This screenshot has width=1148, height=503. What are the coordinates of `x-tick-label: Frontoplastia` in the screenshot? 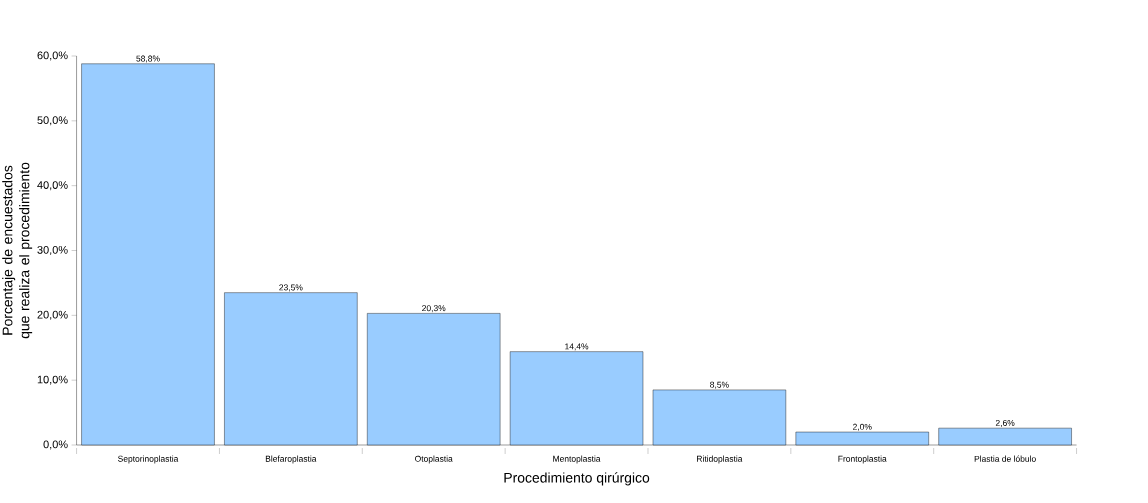 It's located at (862, 459).